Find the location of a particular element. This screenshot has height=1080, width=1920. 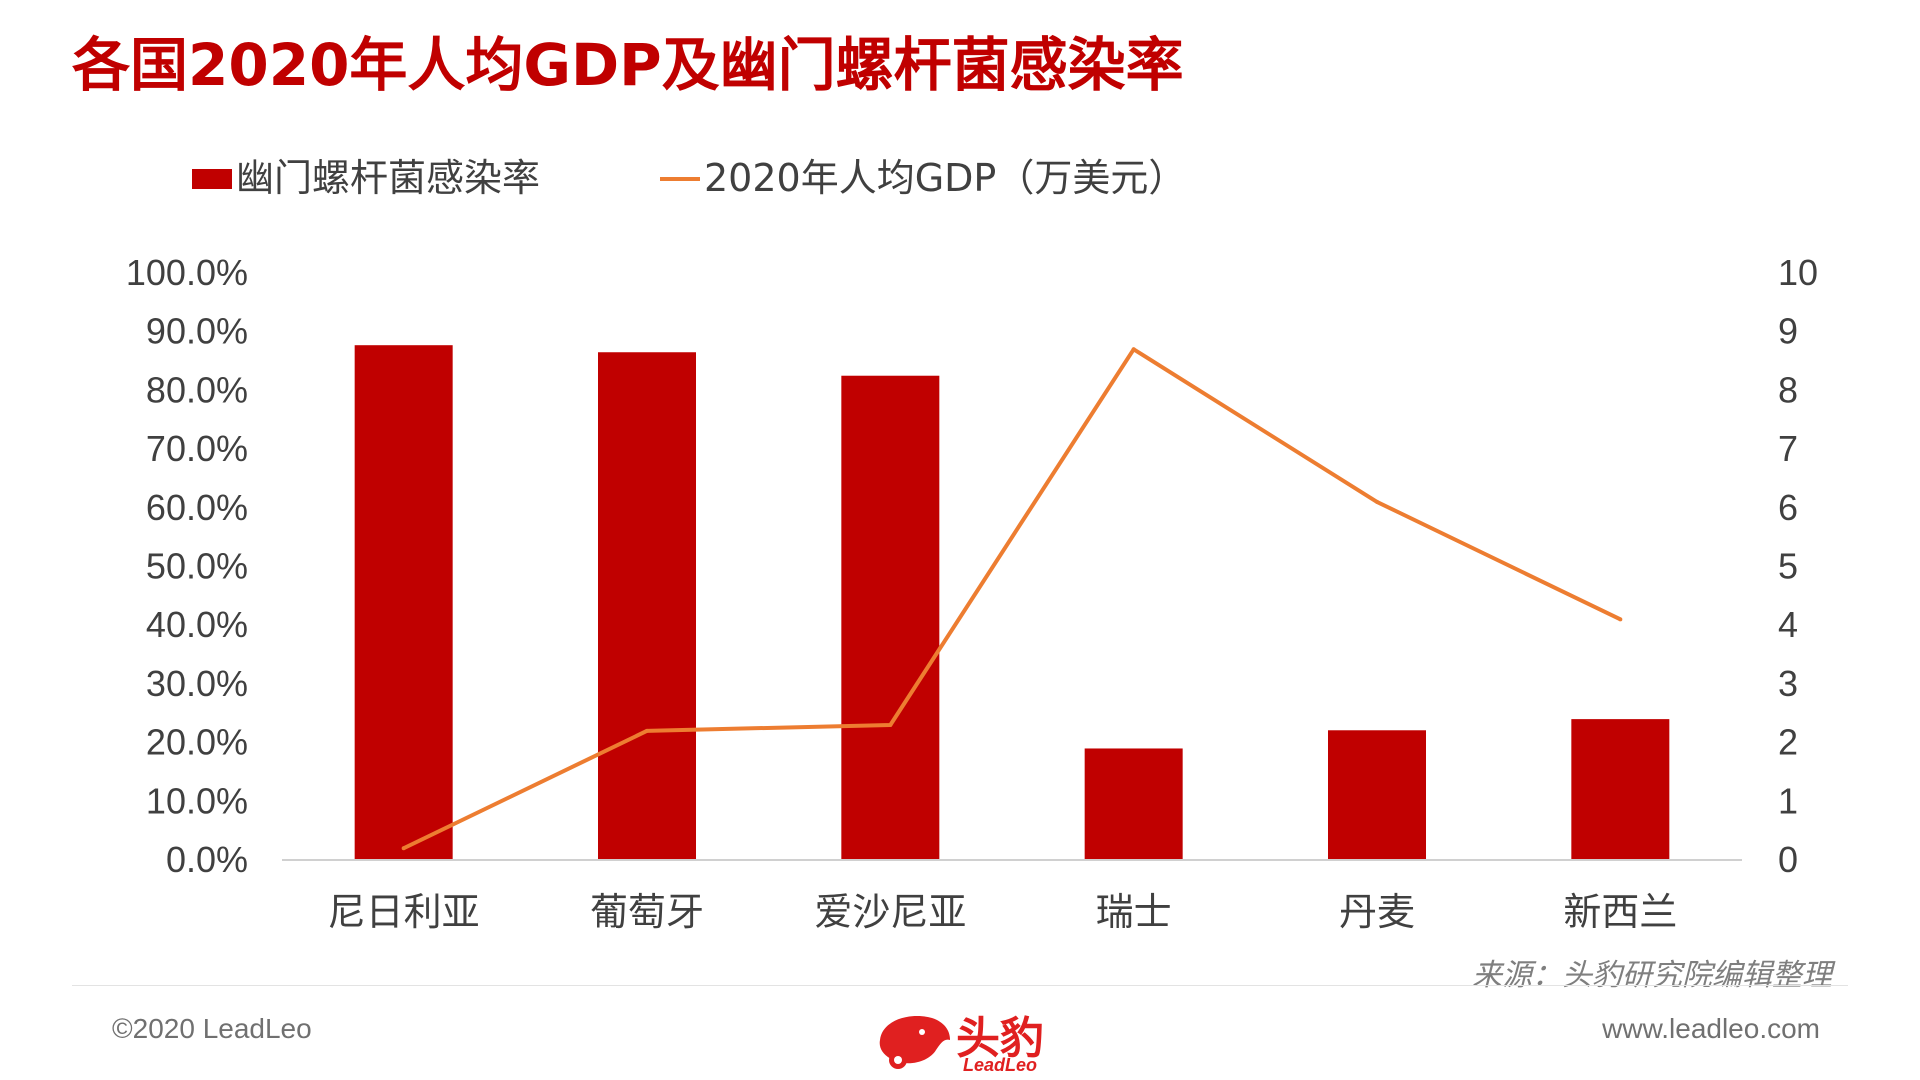

footer-divider is located at coordinates (960, 985).